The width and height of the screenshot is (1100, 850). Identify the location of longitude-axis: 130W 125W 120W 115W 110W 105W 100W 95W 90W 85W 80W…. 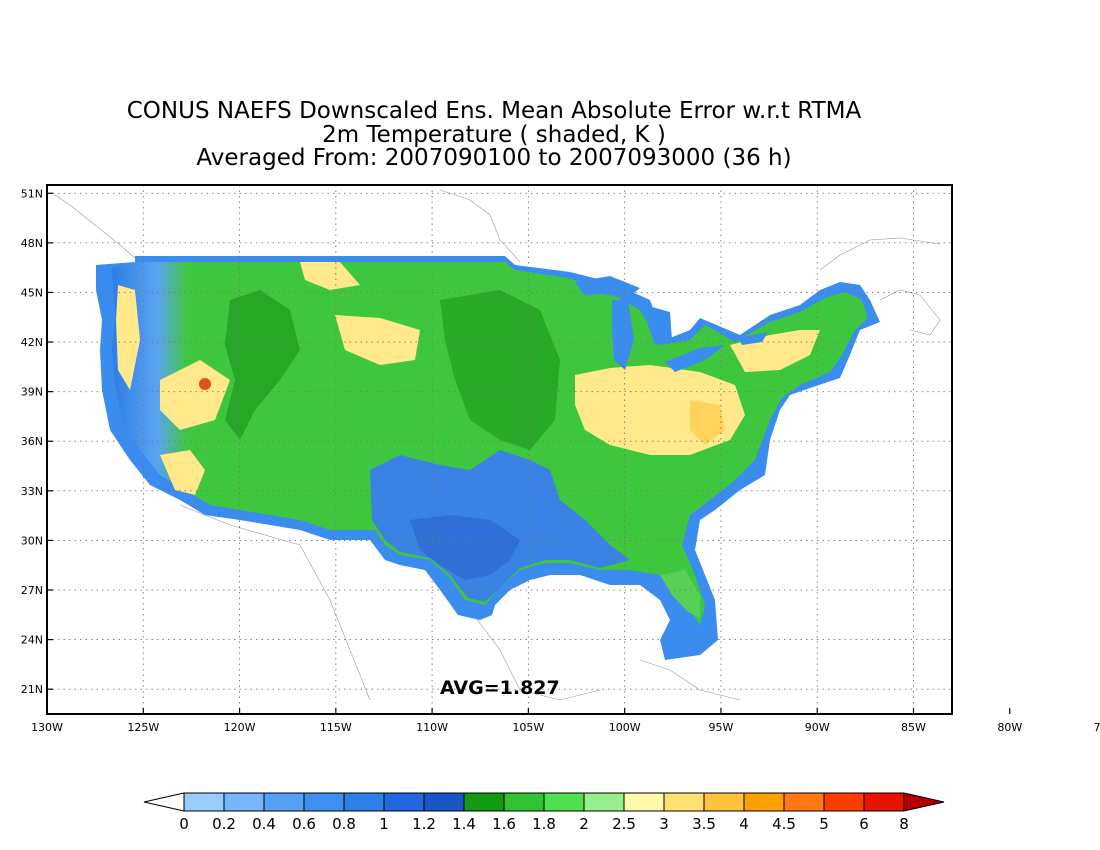
(565, 721).